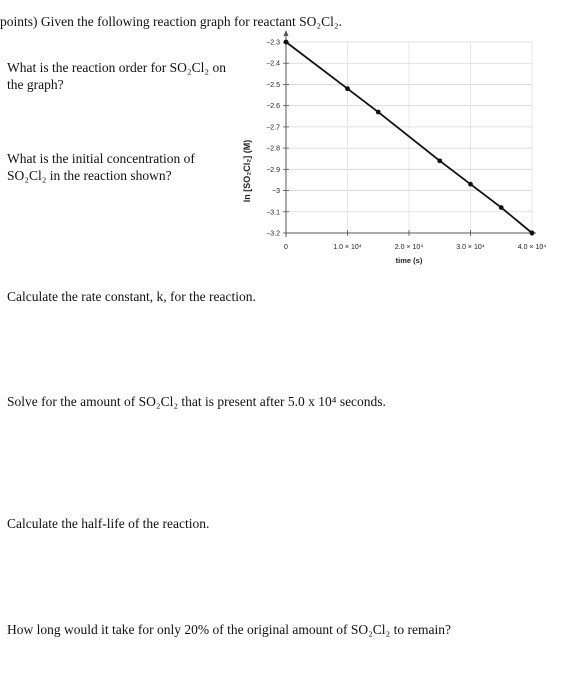  Describe the element at coordinates (247, 171) in the screenshot. I see `y-axis-label: ln [SO₂Cl₂] (M)` at that location.